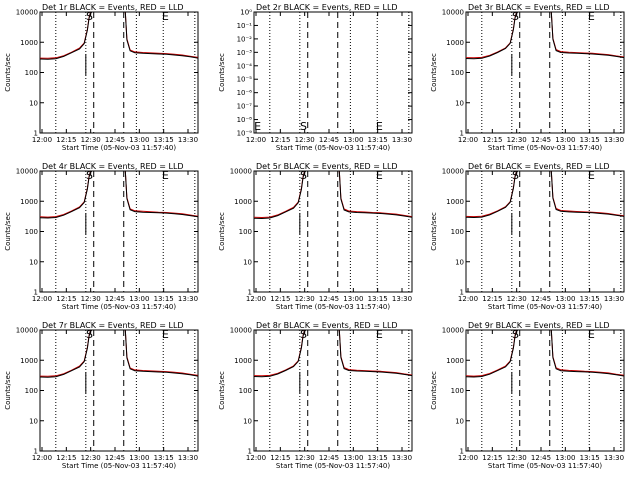 Image resolution: width=640 pixels, height=480 pixels. I want to click on y-tick-label: 10⁻¹, so click(245, 26).